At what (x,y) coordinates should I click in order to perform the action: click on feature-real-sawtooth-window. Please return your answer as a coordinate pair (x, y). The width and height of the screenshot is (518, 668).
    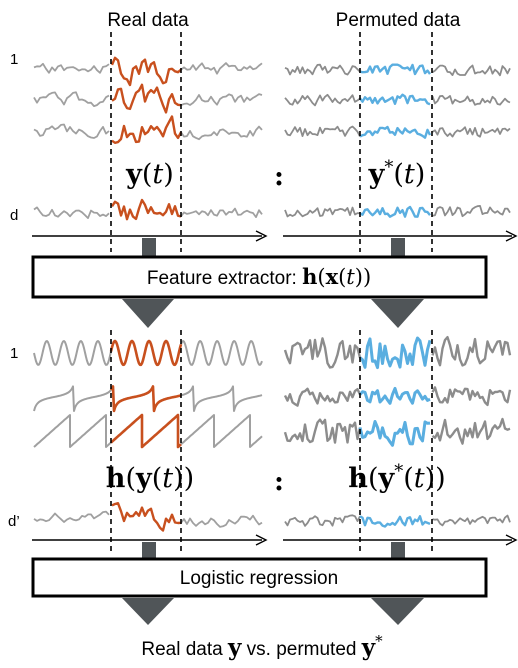
    Looking at the image, I should click on (146, 431).